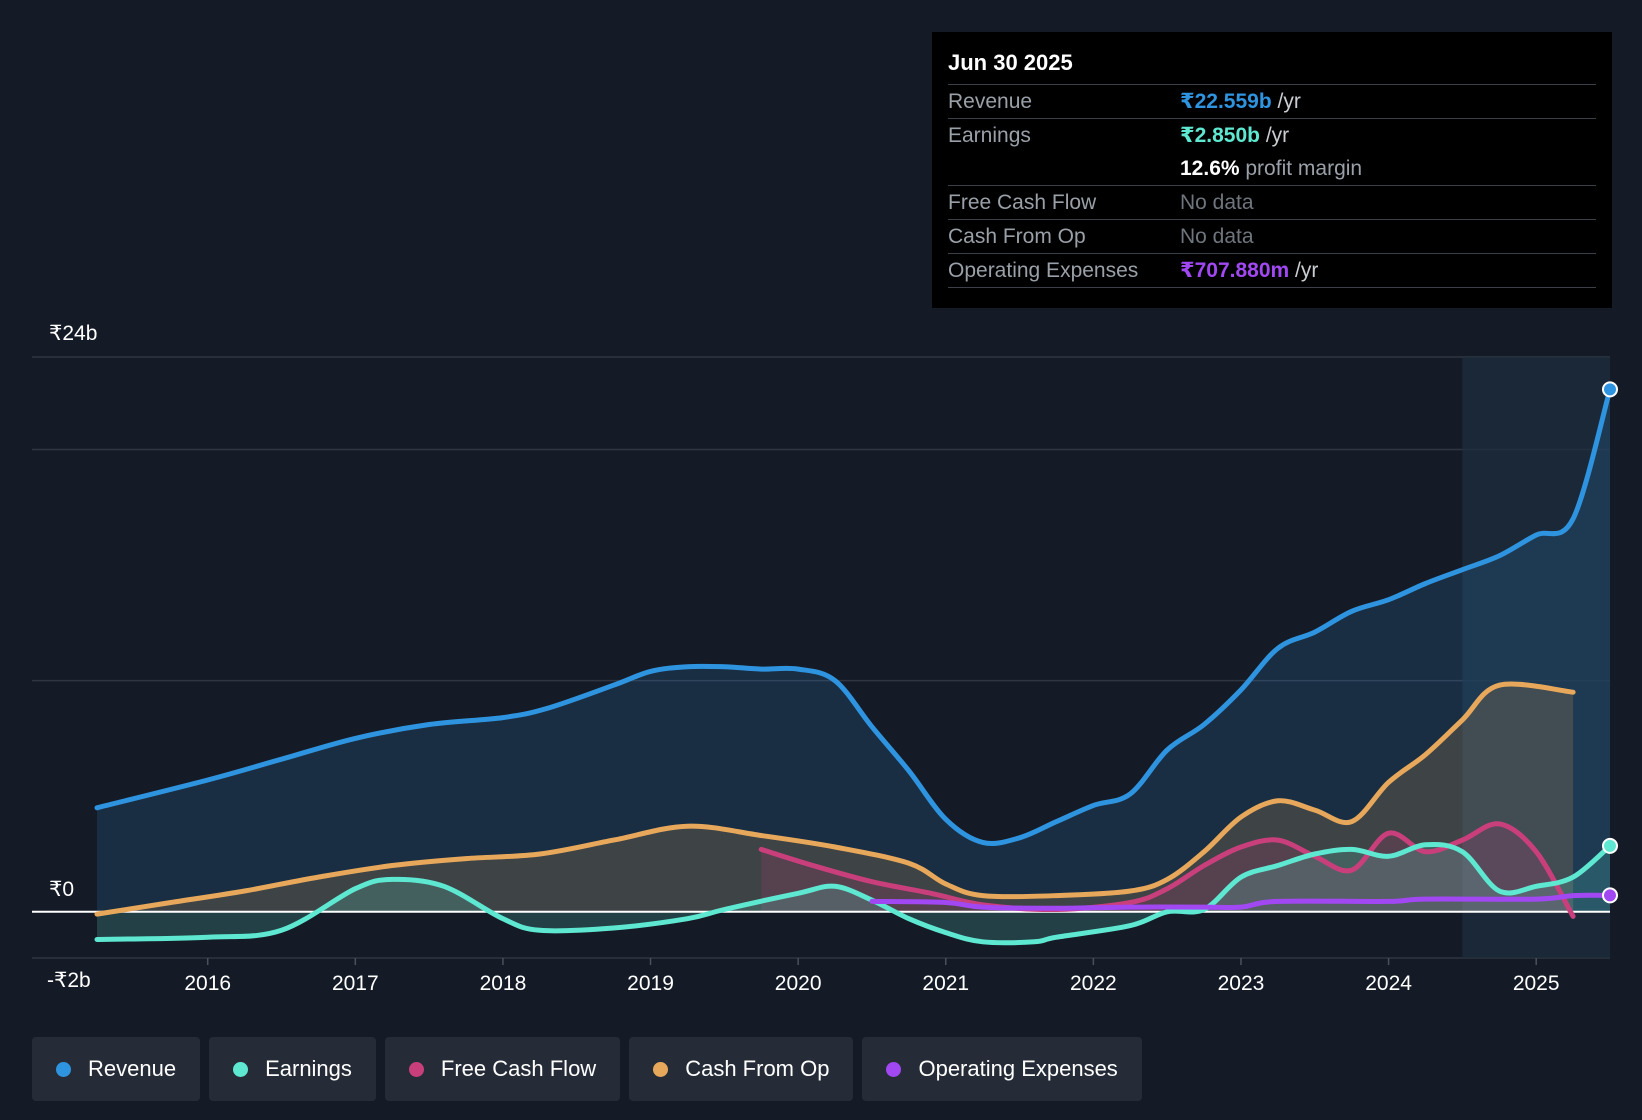 Image resolution: width=1642 pixels, height=1120 pixels. Describe the element at coordinates (1043, 270) in the screenshot. I see `tooltip-label: Operating Expenses` at that location.